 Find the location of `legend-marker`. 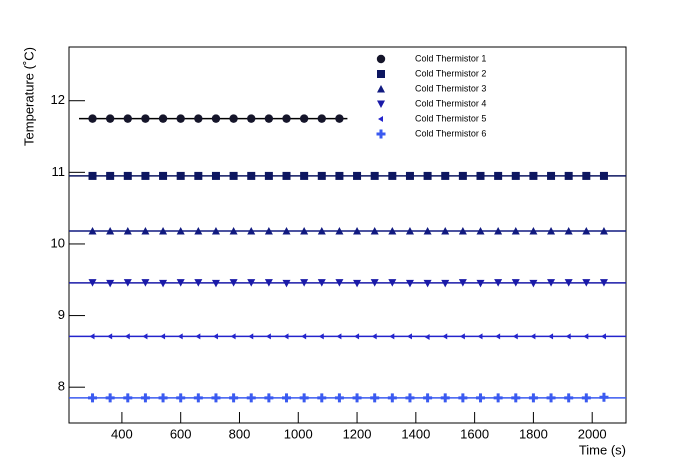

legend-marker is located at coordinates (381, 104).